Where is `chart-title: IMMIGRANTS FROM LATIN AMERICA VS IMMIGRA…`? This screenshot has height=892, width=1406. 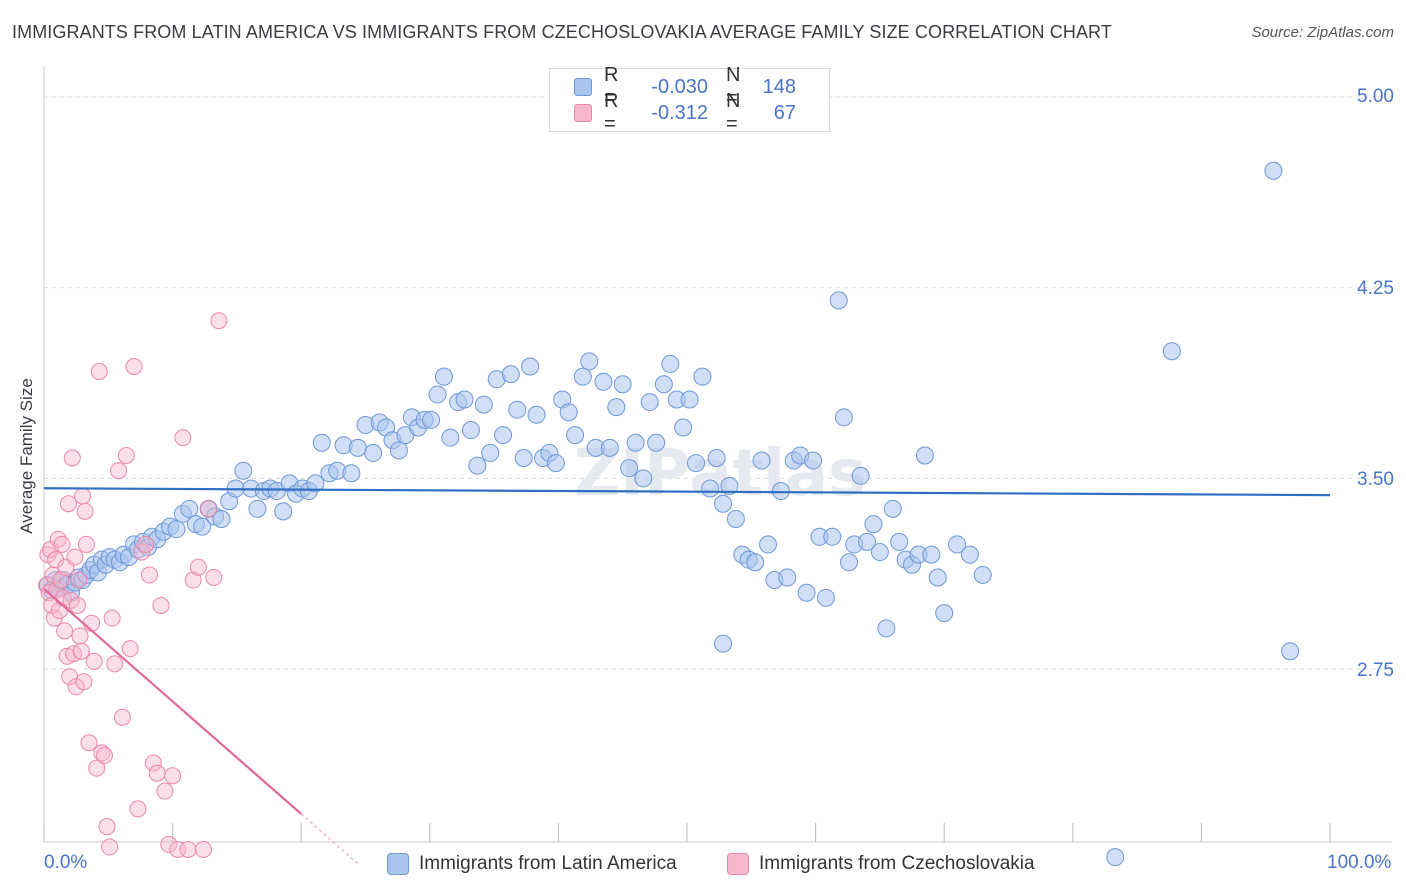
chart-title: IMMIGRANTS FROM LATIN AMERICA VS IMMIGRA… is located at coordinates (562, 32).